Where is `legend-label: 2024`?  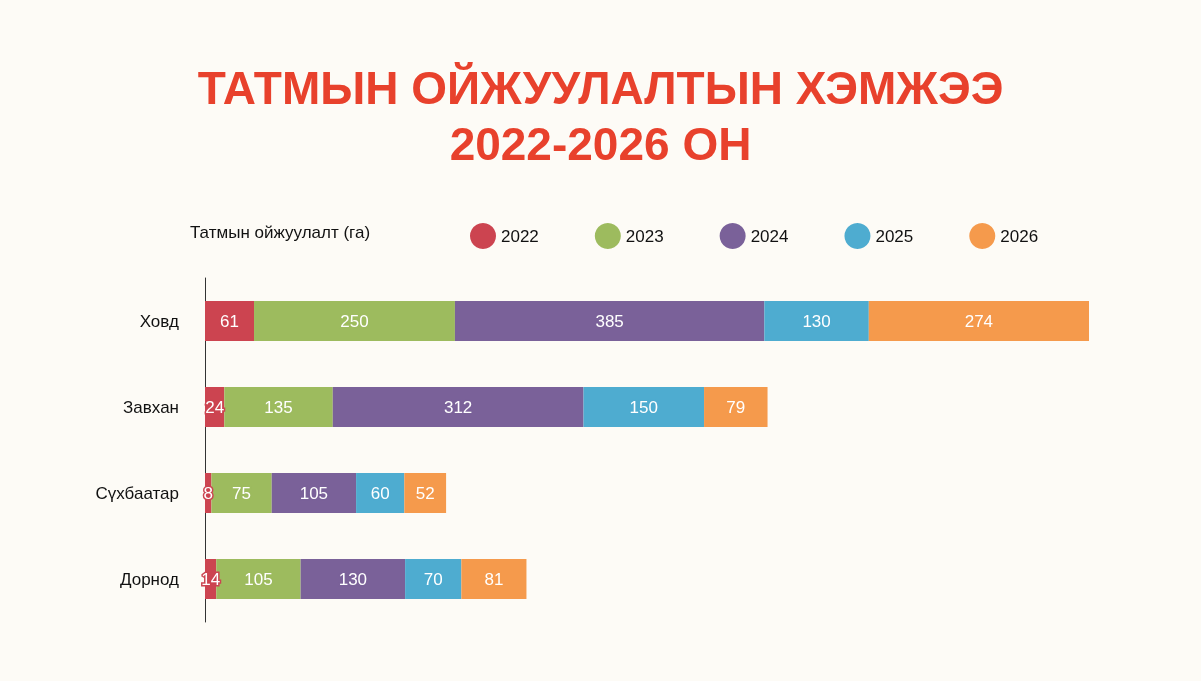 legend-label: 2024 is located at coordinates (769, 236).